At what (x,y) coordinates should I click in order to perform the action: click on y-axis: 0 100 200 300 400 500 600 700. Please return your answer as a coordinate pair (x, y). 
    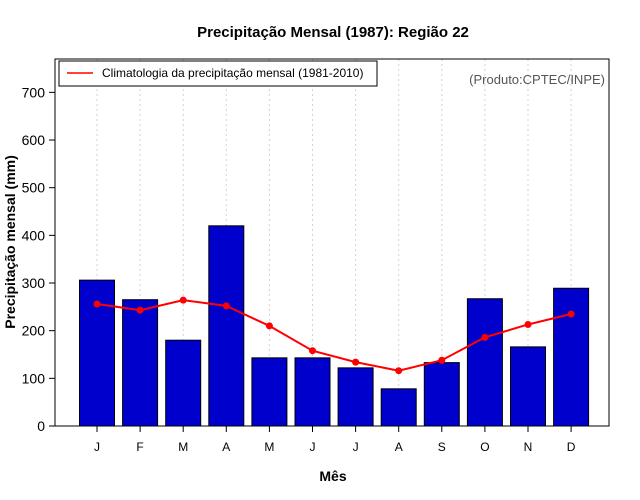
    Looking at the image, I should click on (38, 259).